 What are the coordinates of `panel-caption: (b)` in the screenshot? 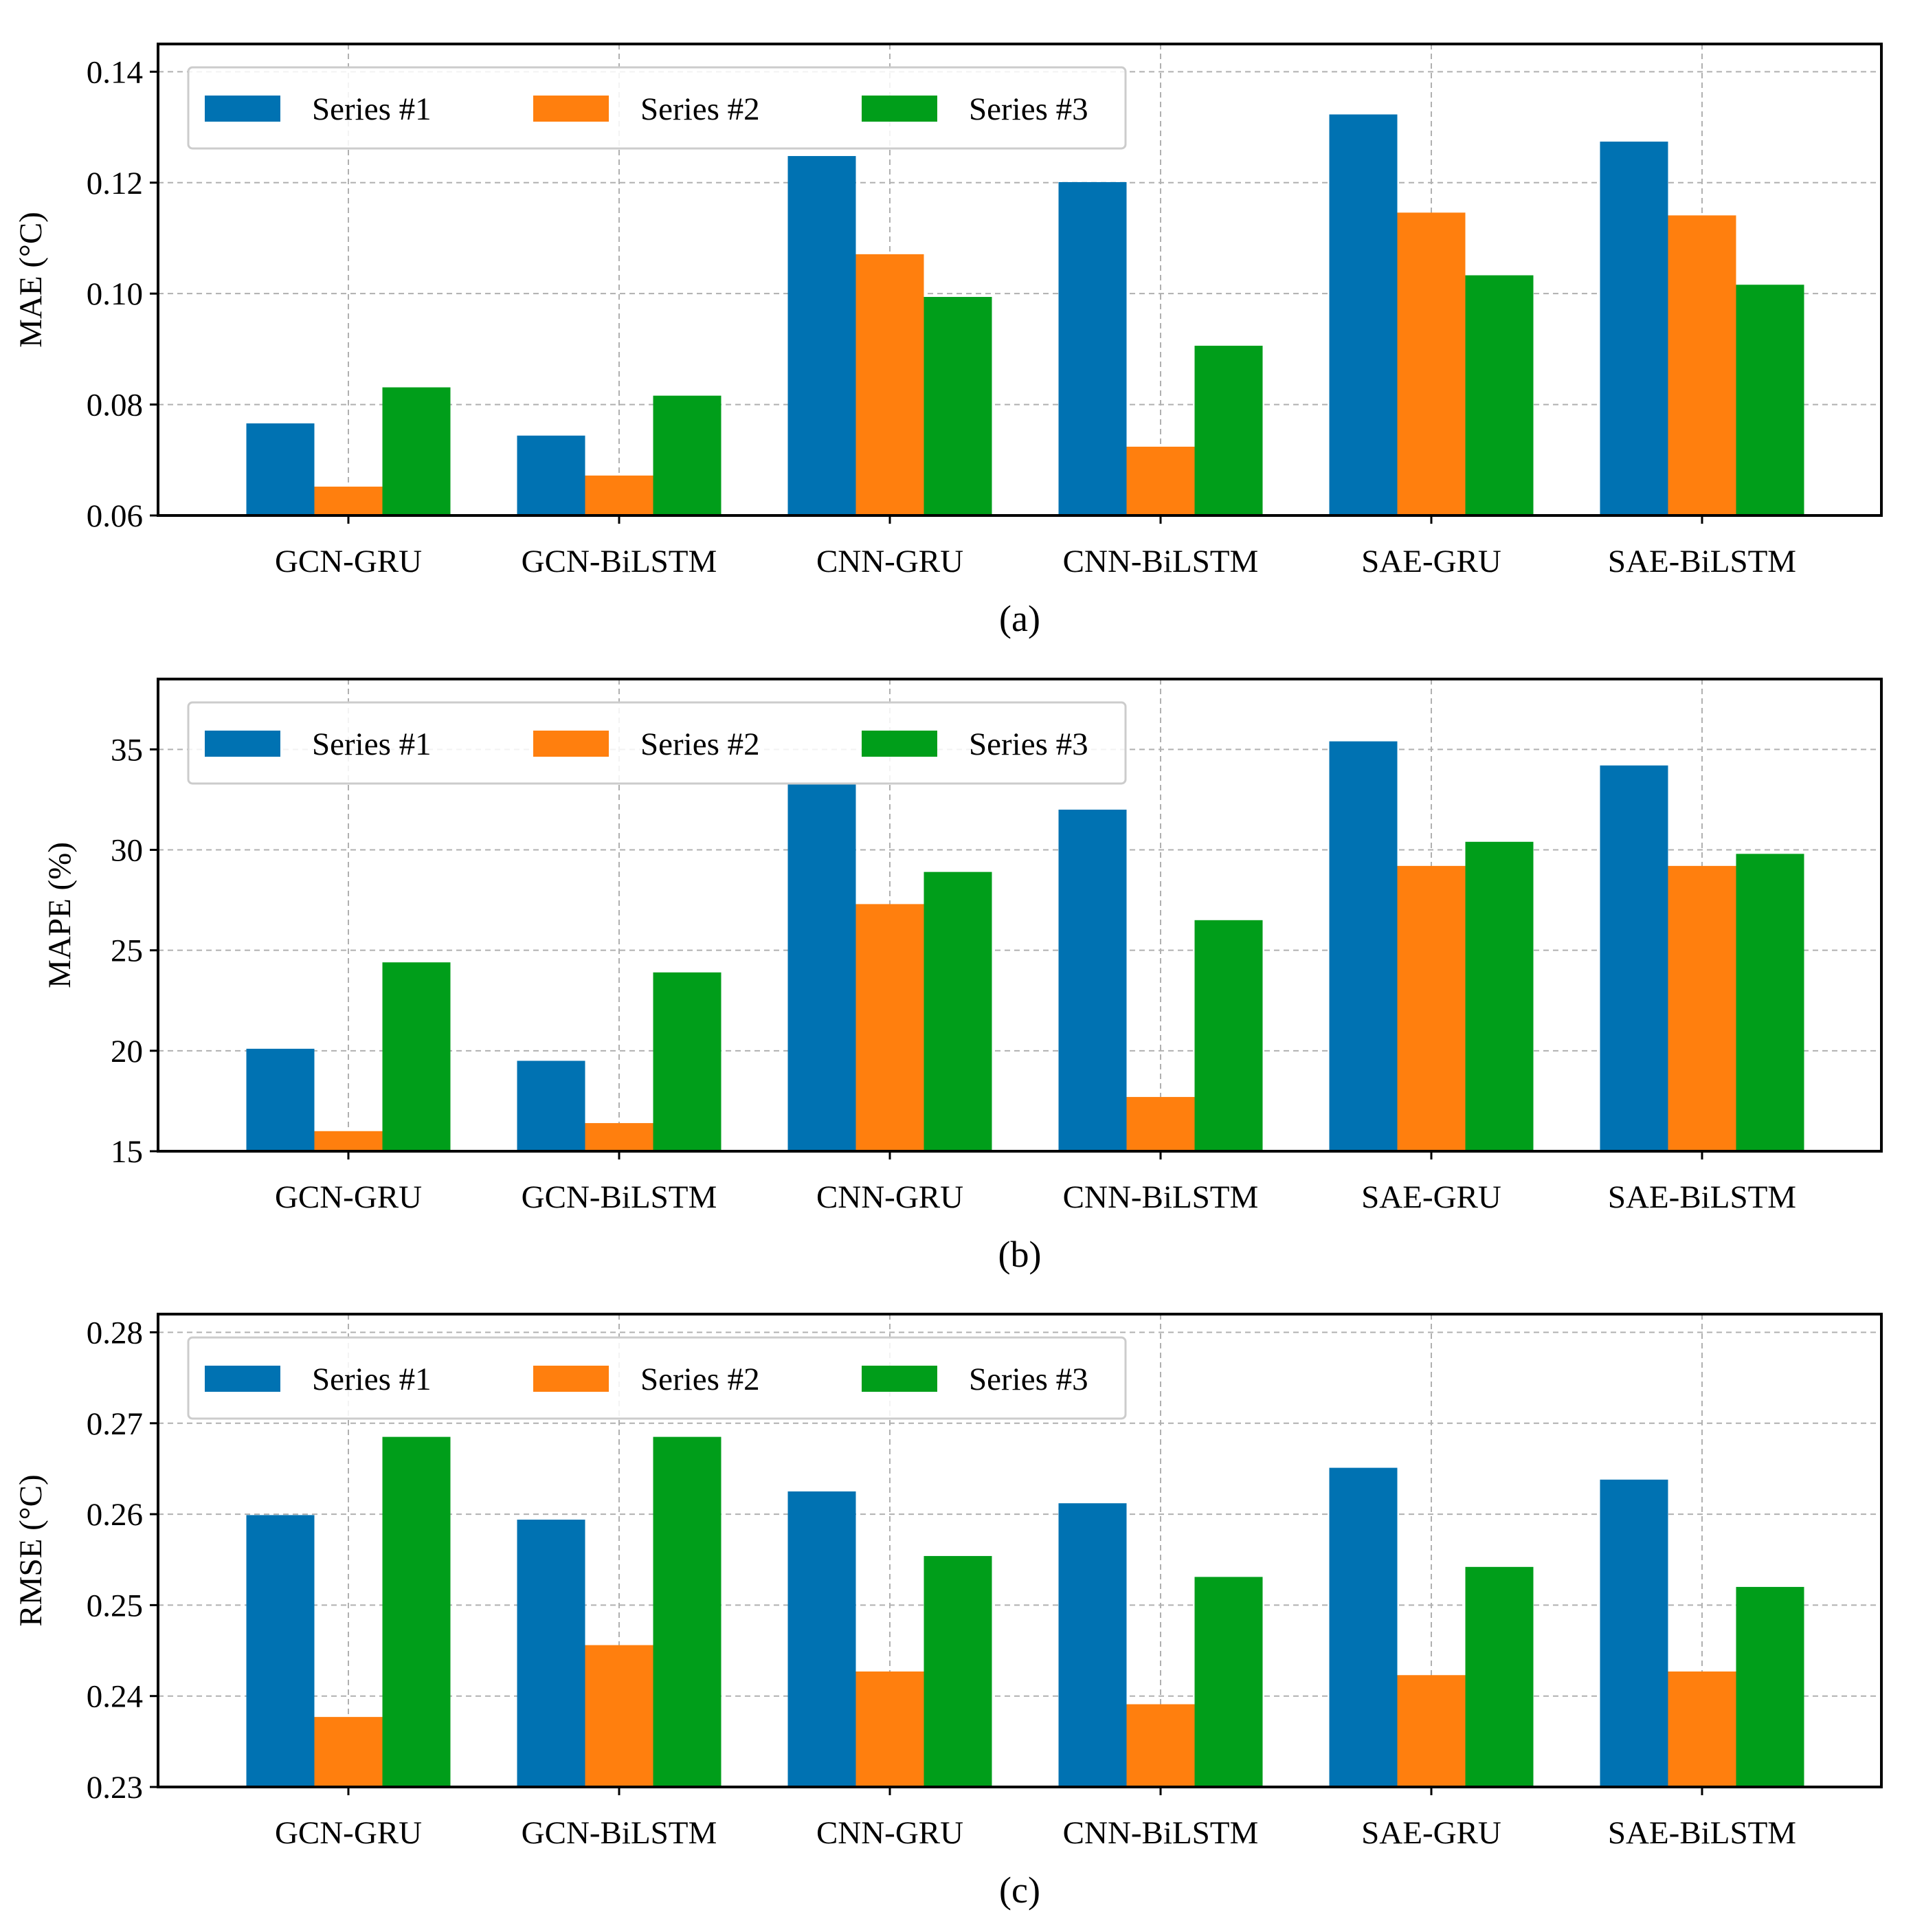 It's located at (1020, 1254).